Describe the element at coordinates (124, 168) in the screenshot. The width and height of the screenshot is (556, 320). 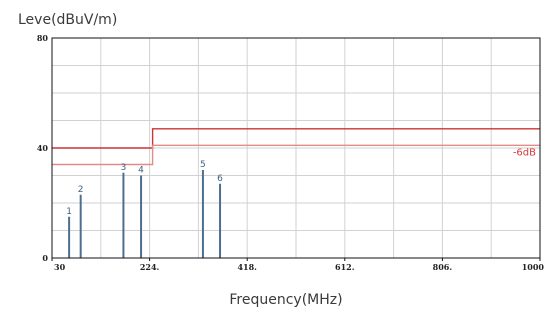
I see `peak-marker-label-3: 3` at that location.